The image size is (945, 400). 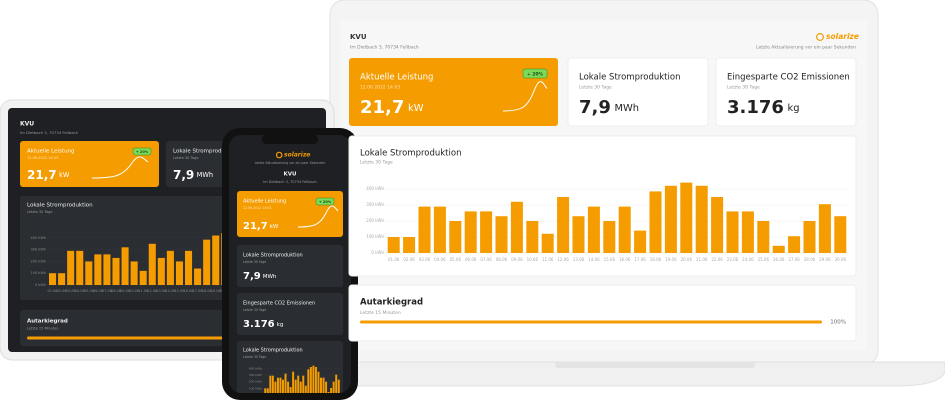 I want to click on logo-icon, so click(x=820, y=37).